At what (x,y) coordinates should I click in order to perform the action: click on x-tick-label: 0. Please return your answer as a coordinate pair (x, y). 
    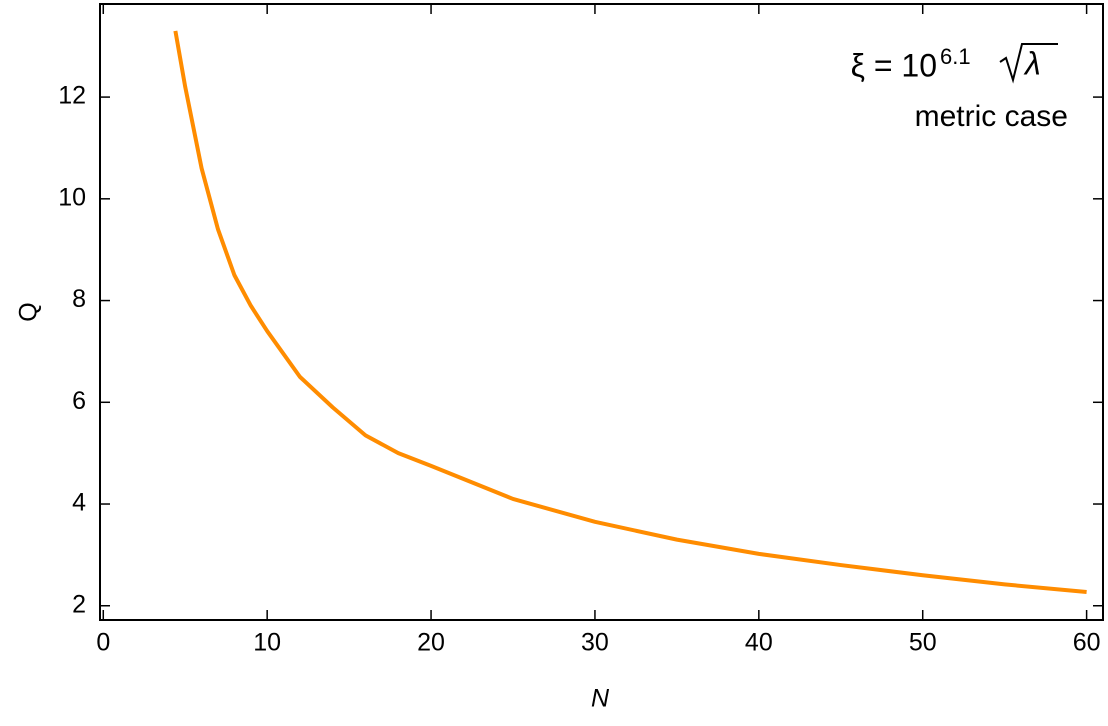
    Looking at the image, I should click on (103, 643).